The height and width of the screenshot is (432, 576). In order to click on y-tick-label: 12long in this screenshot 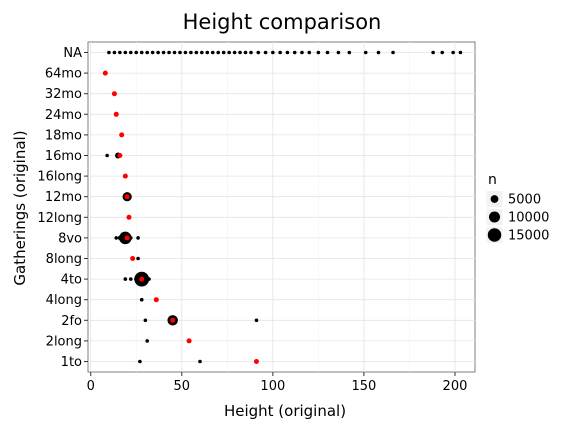, I will do `click(59, 218)`.